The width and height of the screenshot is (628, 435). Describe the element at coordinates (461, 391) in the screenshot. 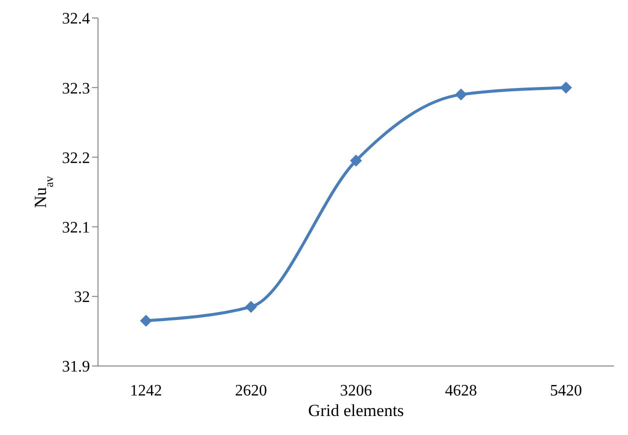

I see `x-tick-label: 4628` at that location.